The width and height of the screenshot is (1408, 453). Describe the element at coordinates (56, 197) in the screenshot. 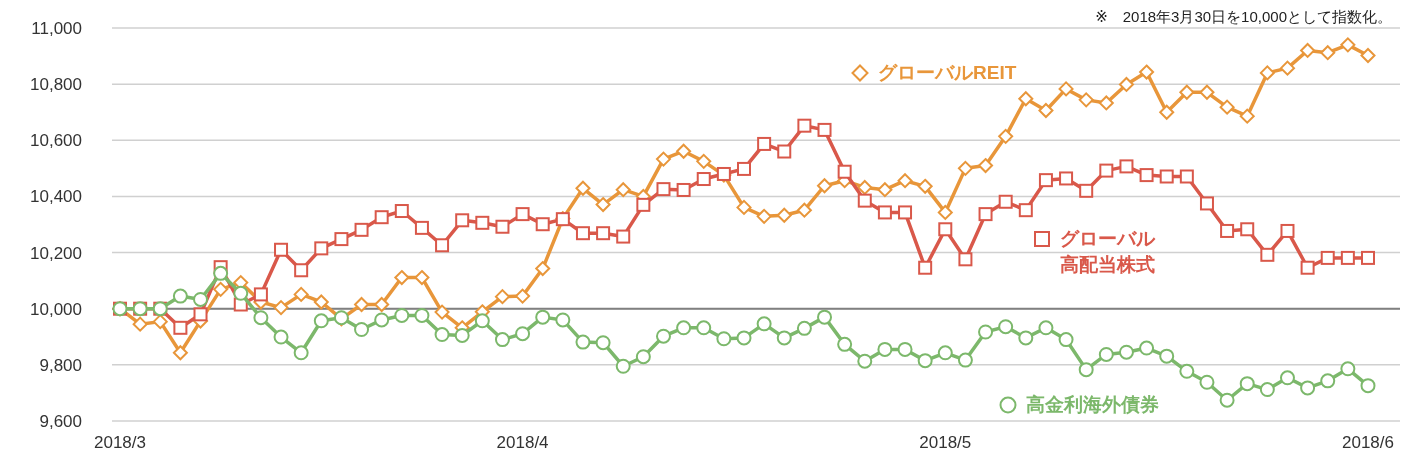

I see `y-tick-label: 10,400` at that location.